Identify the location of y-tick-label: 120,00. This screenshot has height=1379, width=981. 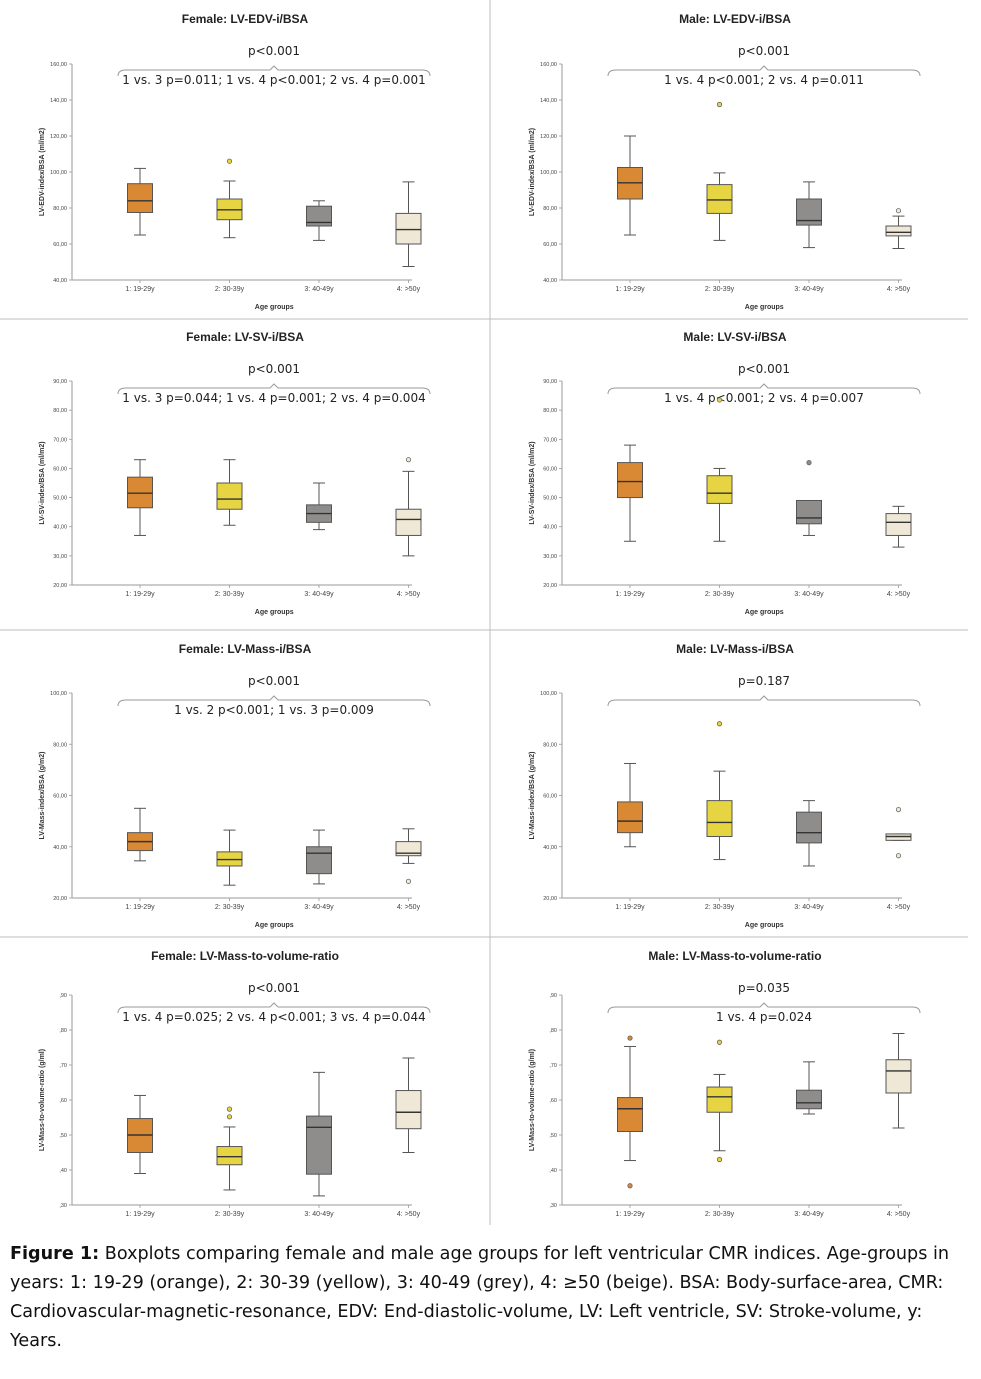
(58, 137).